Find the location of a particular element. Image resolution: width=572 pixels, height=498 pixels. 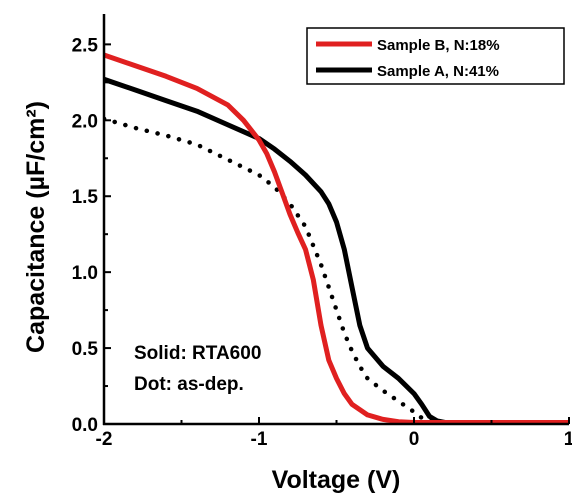

x-tick-label: 1 is located at coordinates (568, 439).